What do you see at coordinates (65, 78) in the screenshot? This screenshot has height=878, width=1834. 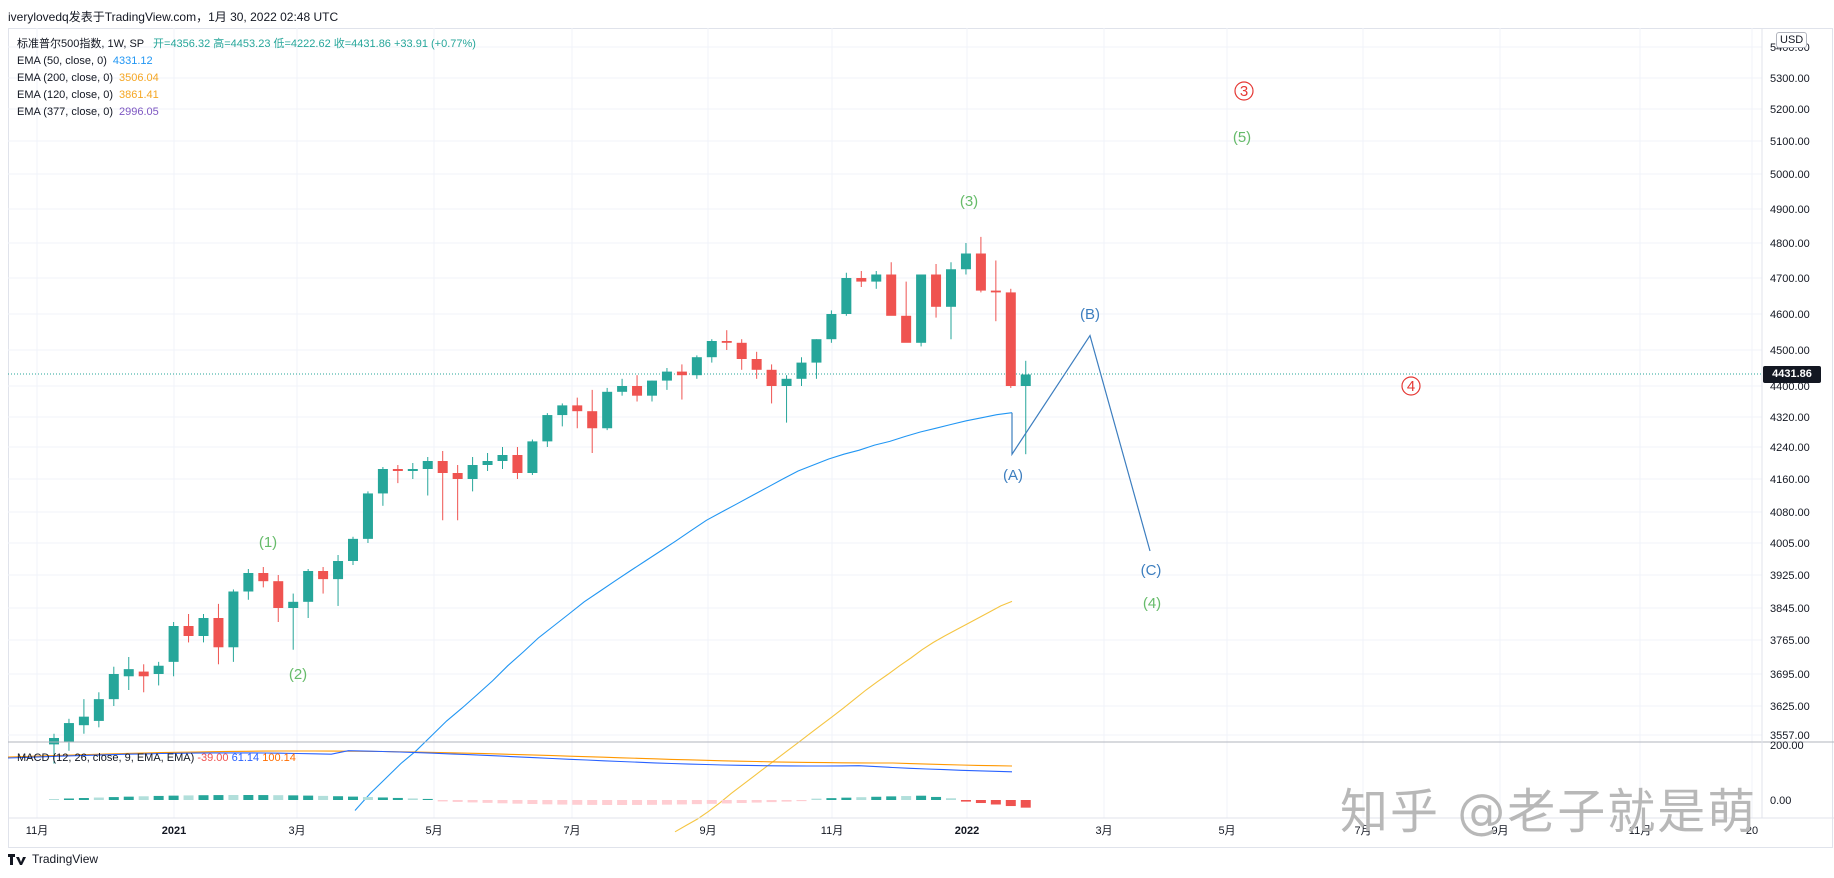 I see `ema200-label: EMA (200, close, 0)` at bounding box center [65, 78].